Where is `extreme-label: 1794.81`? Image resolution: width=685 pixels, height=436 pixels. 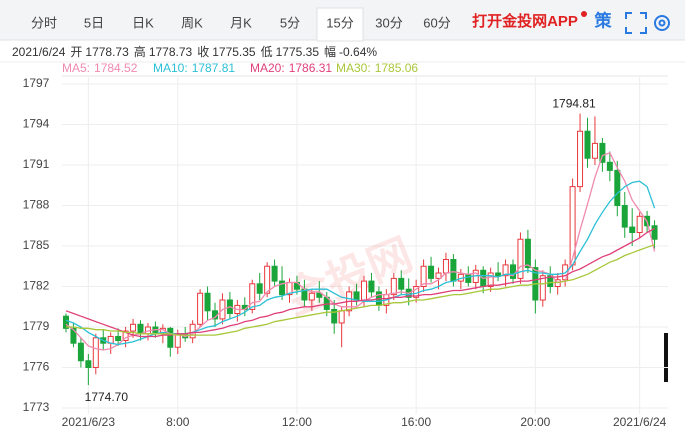 extreme-label: 1794.81 is located at coordinates (574, 104).